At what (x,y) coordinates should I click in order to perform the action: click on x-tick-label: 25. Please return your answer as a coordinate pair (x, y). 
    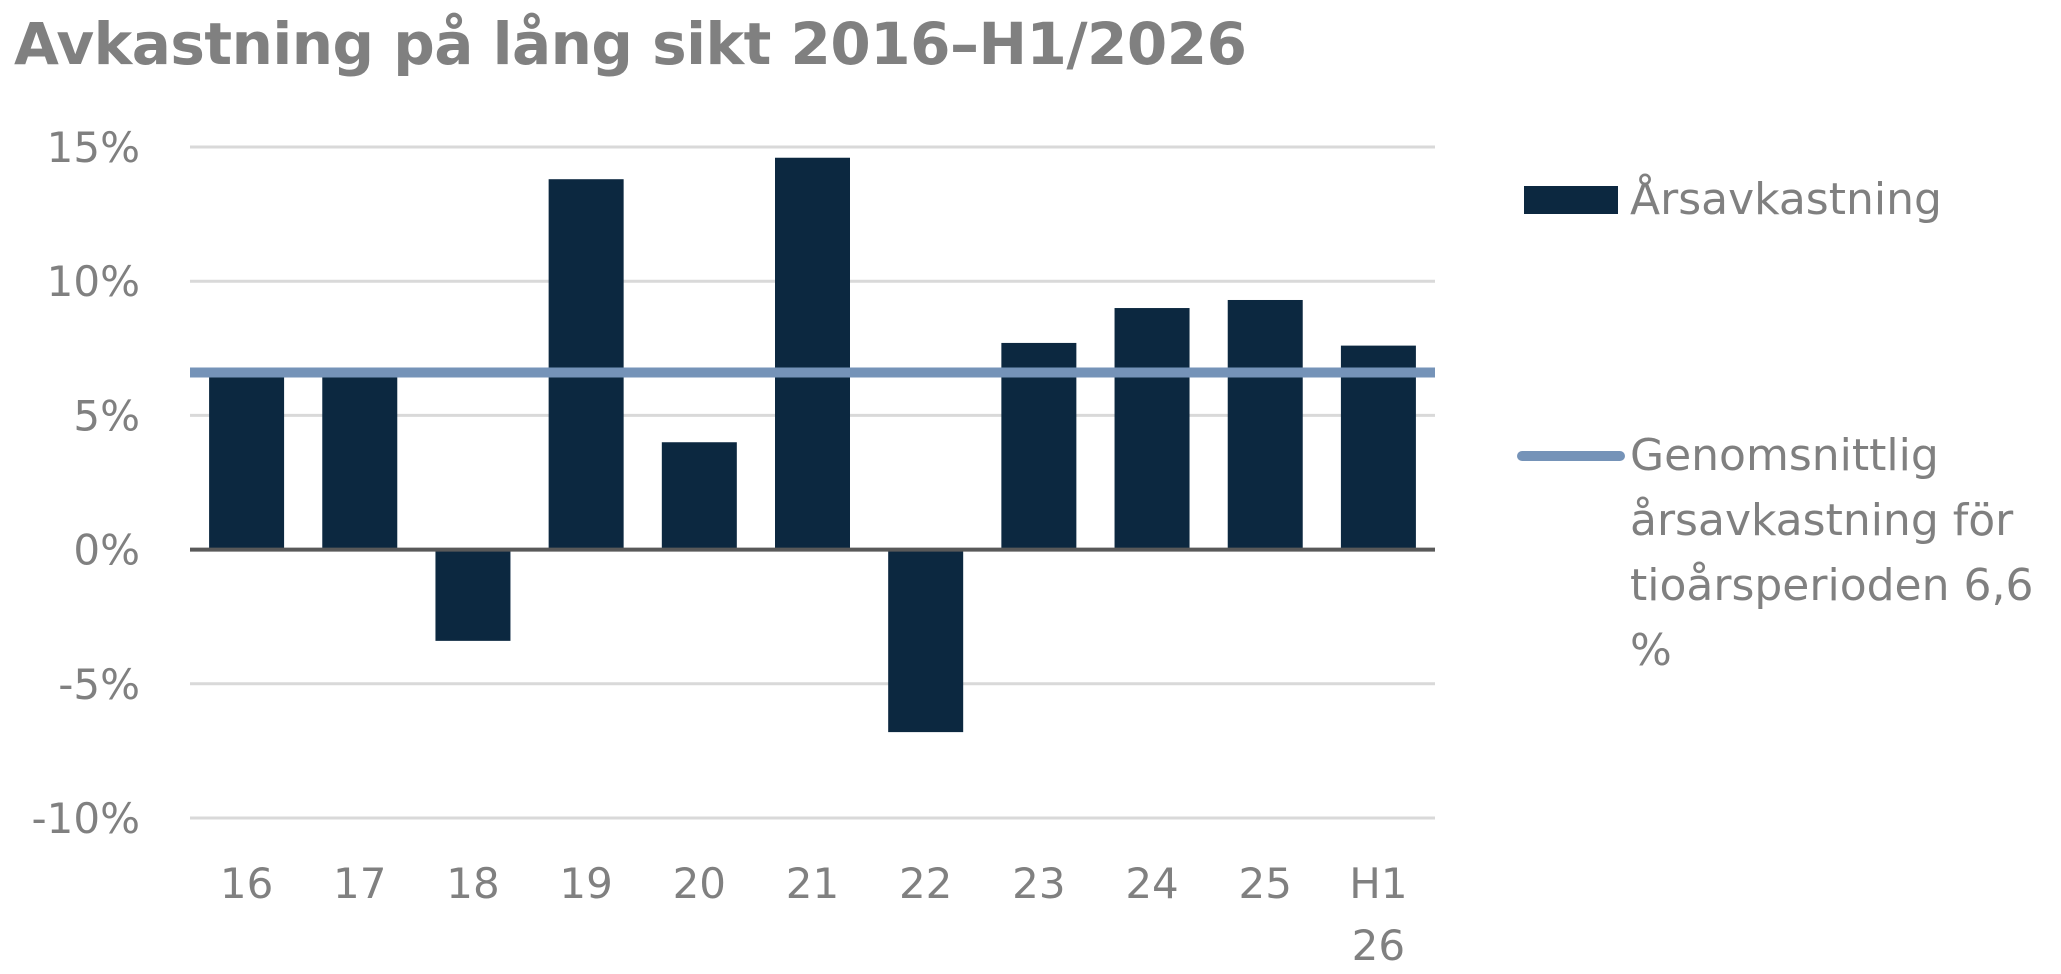
    Looking at the image, I should click on (1265, 883).